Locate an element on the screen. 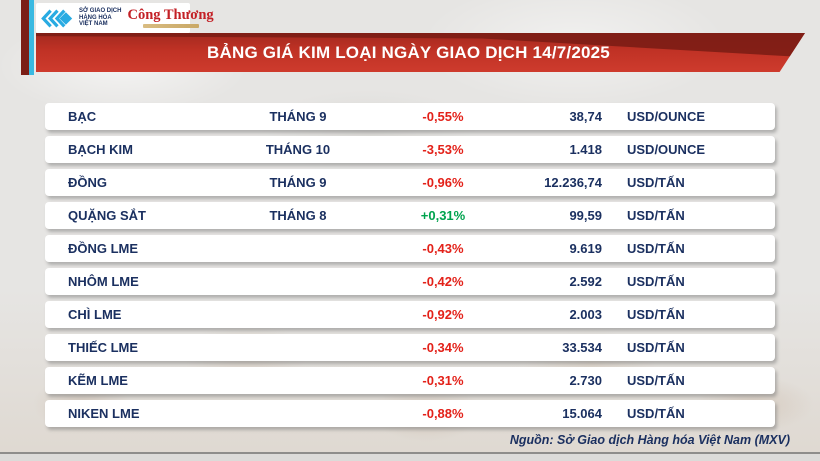  commodity-name: KẼM LME is located at coordinates (98, 380).